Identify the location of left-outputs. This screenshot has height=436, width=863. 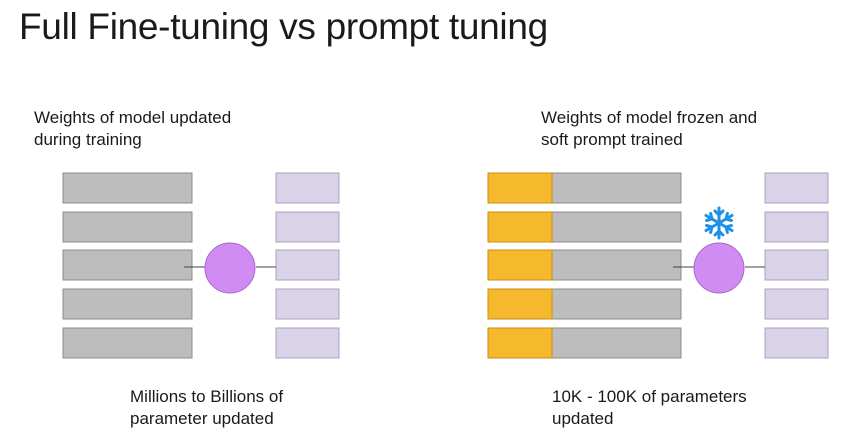
(307, 265).